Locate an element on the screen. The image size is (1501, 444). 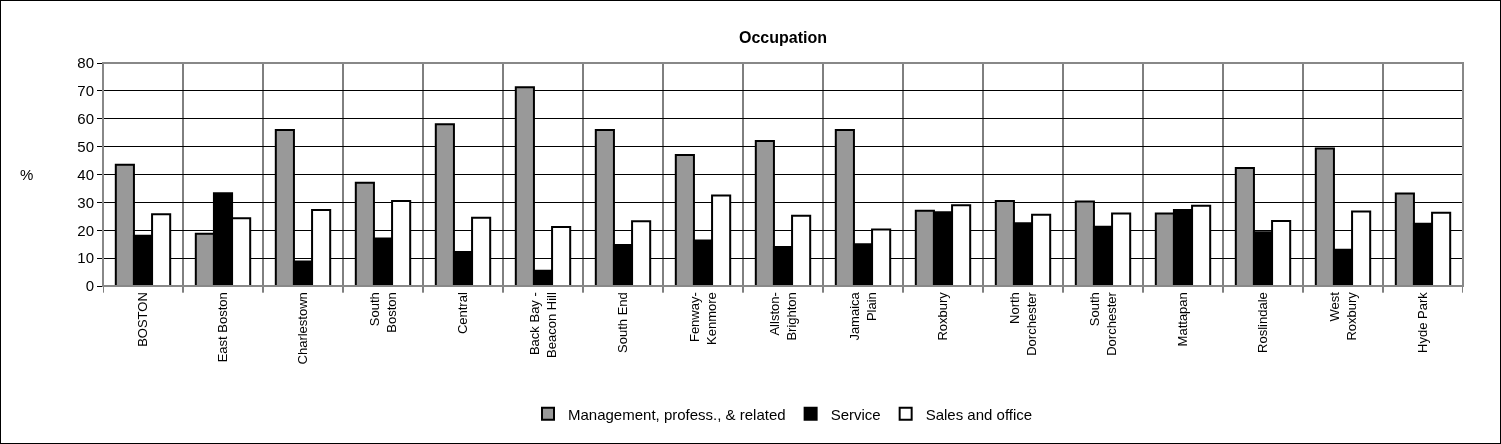
chart-title: Occupation is located at coordinates (783, 38).